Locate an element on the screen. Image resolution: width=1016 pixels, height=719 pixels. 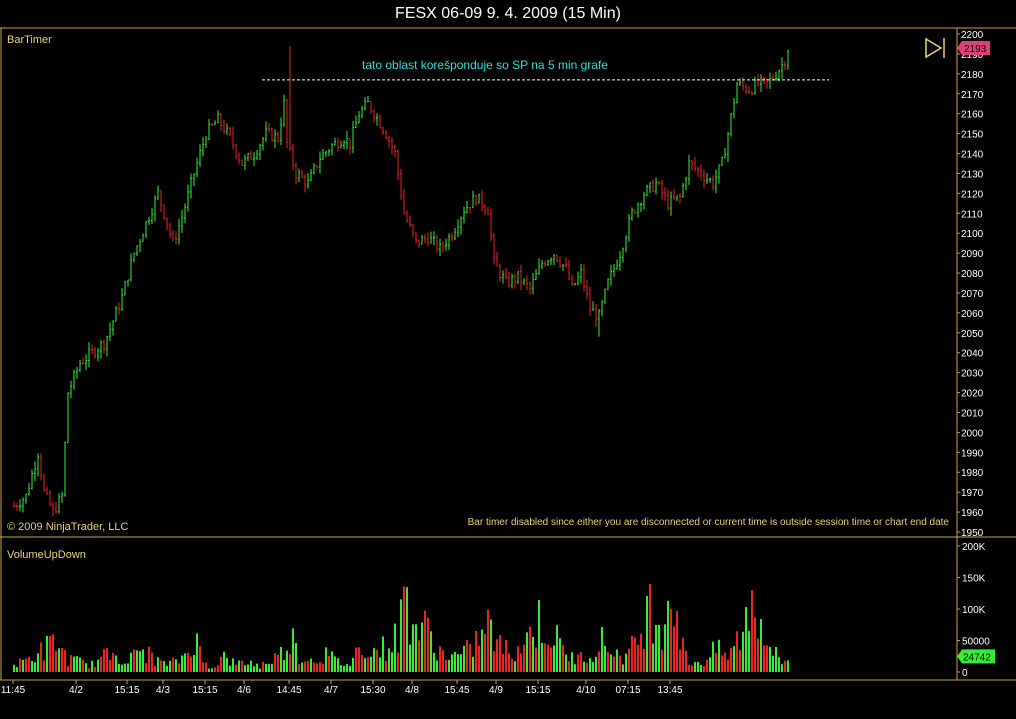
price-tick-label: 2100 is located at coordinates (972, 234).